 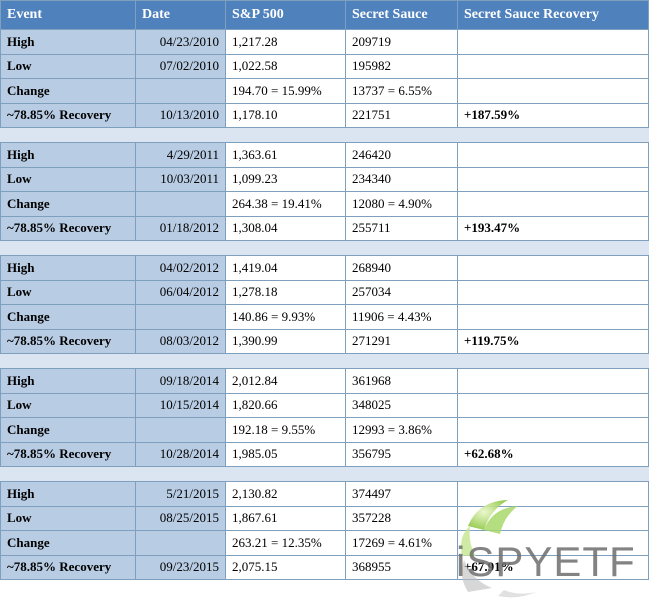 I want to click on event-cell: Low, so click(x=68, y=292).